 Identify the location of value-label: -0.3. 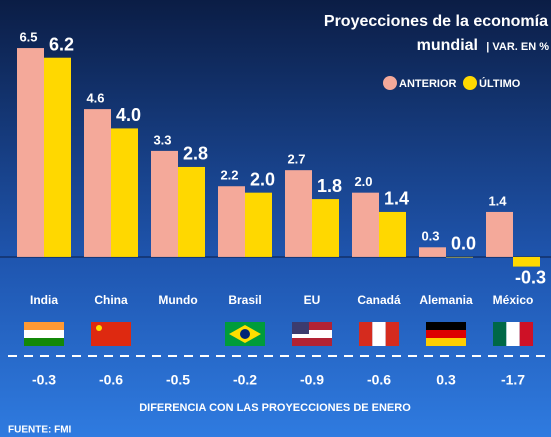
(530, 277).